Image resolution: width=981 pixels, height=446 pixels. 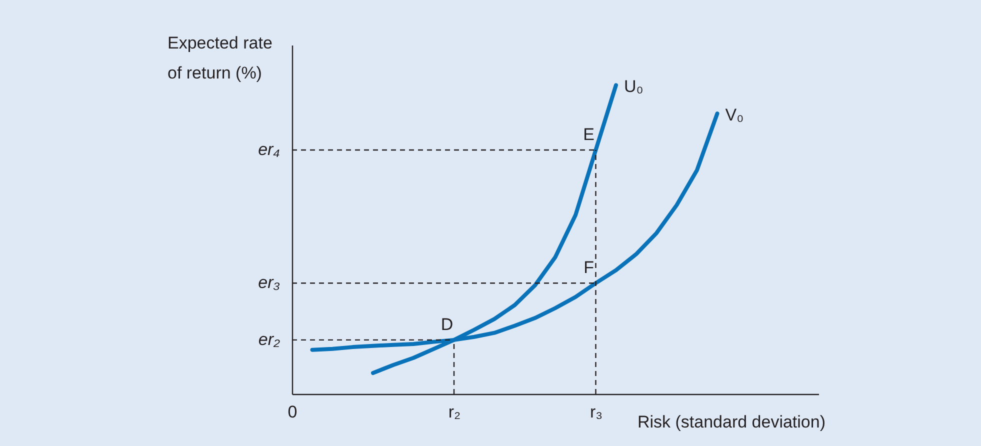 I want to click on x-tick-label: r₂, so click(x=454, y=412).